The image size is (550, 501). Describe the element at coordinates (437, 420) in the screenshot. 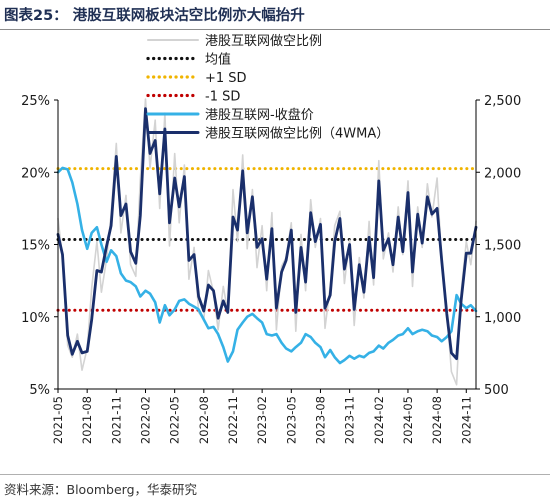

I see `x-tick-label: 2024-08` at that location.